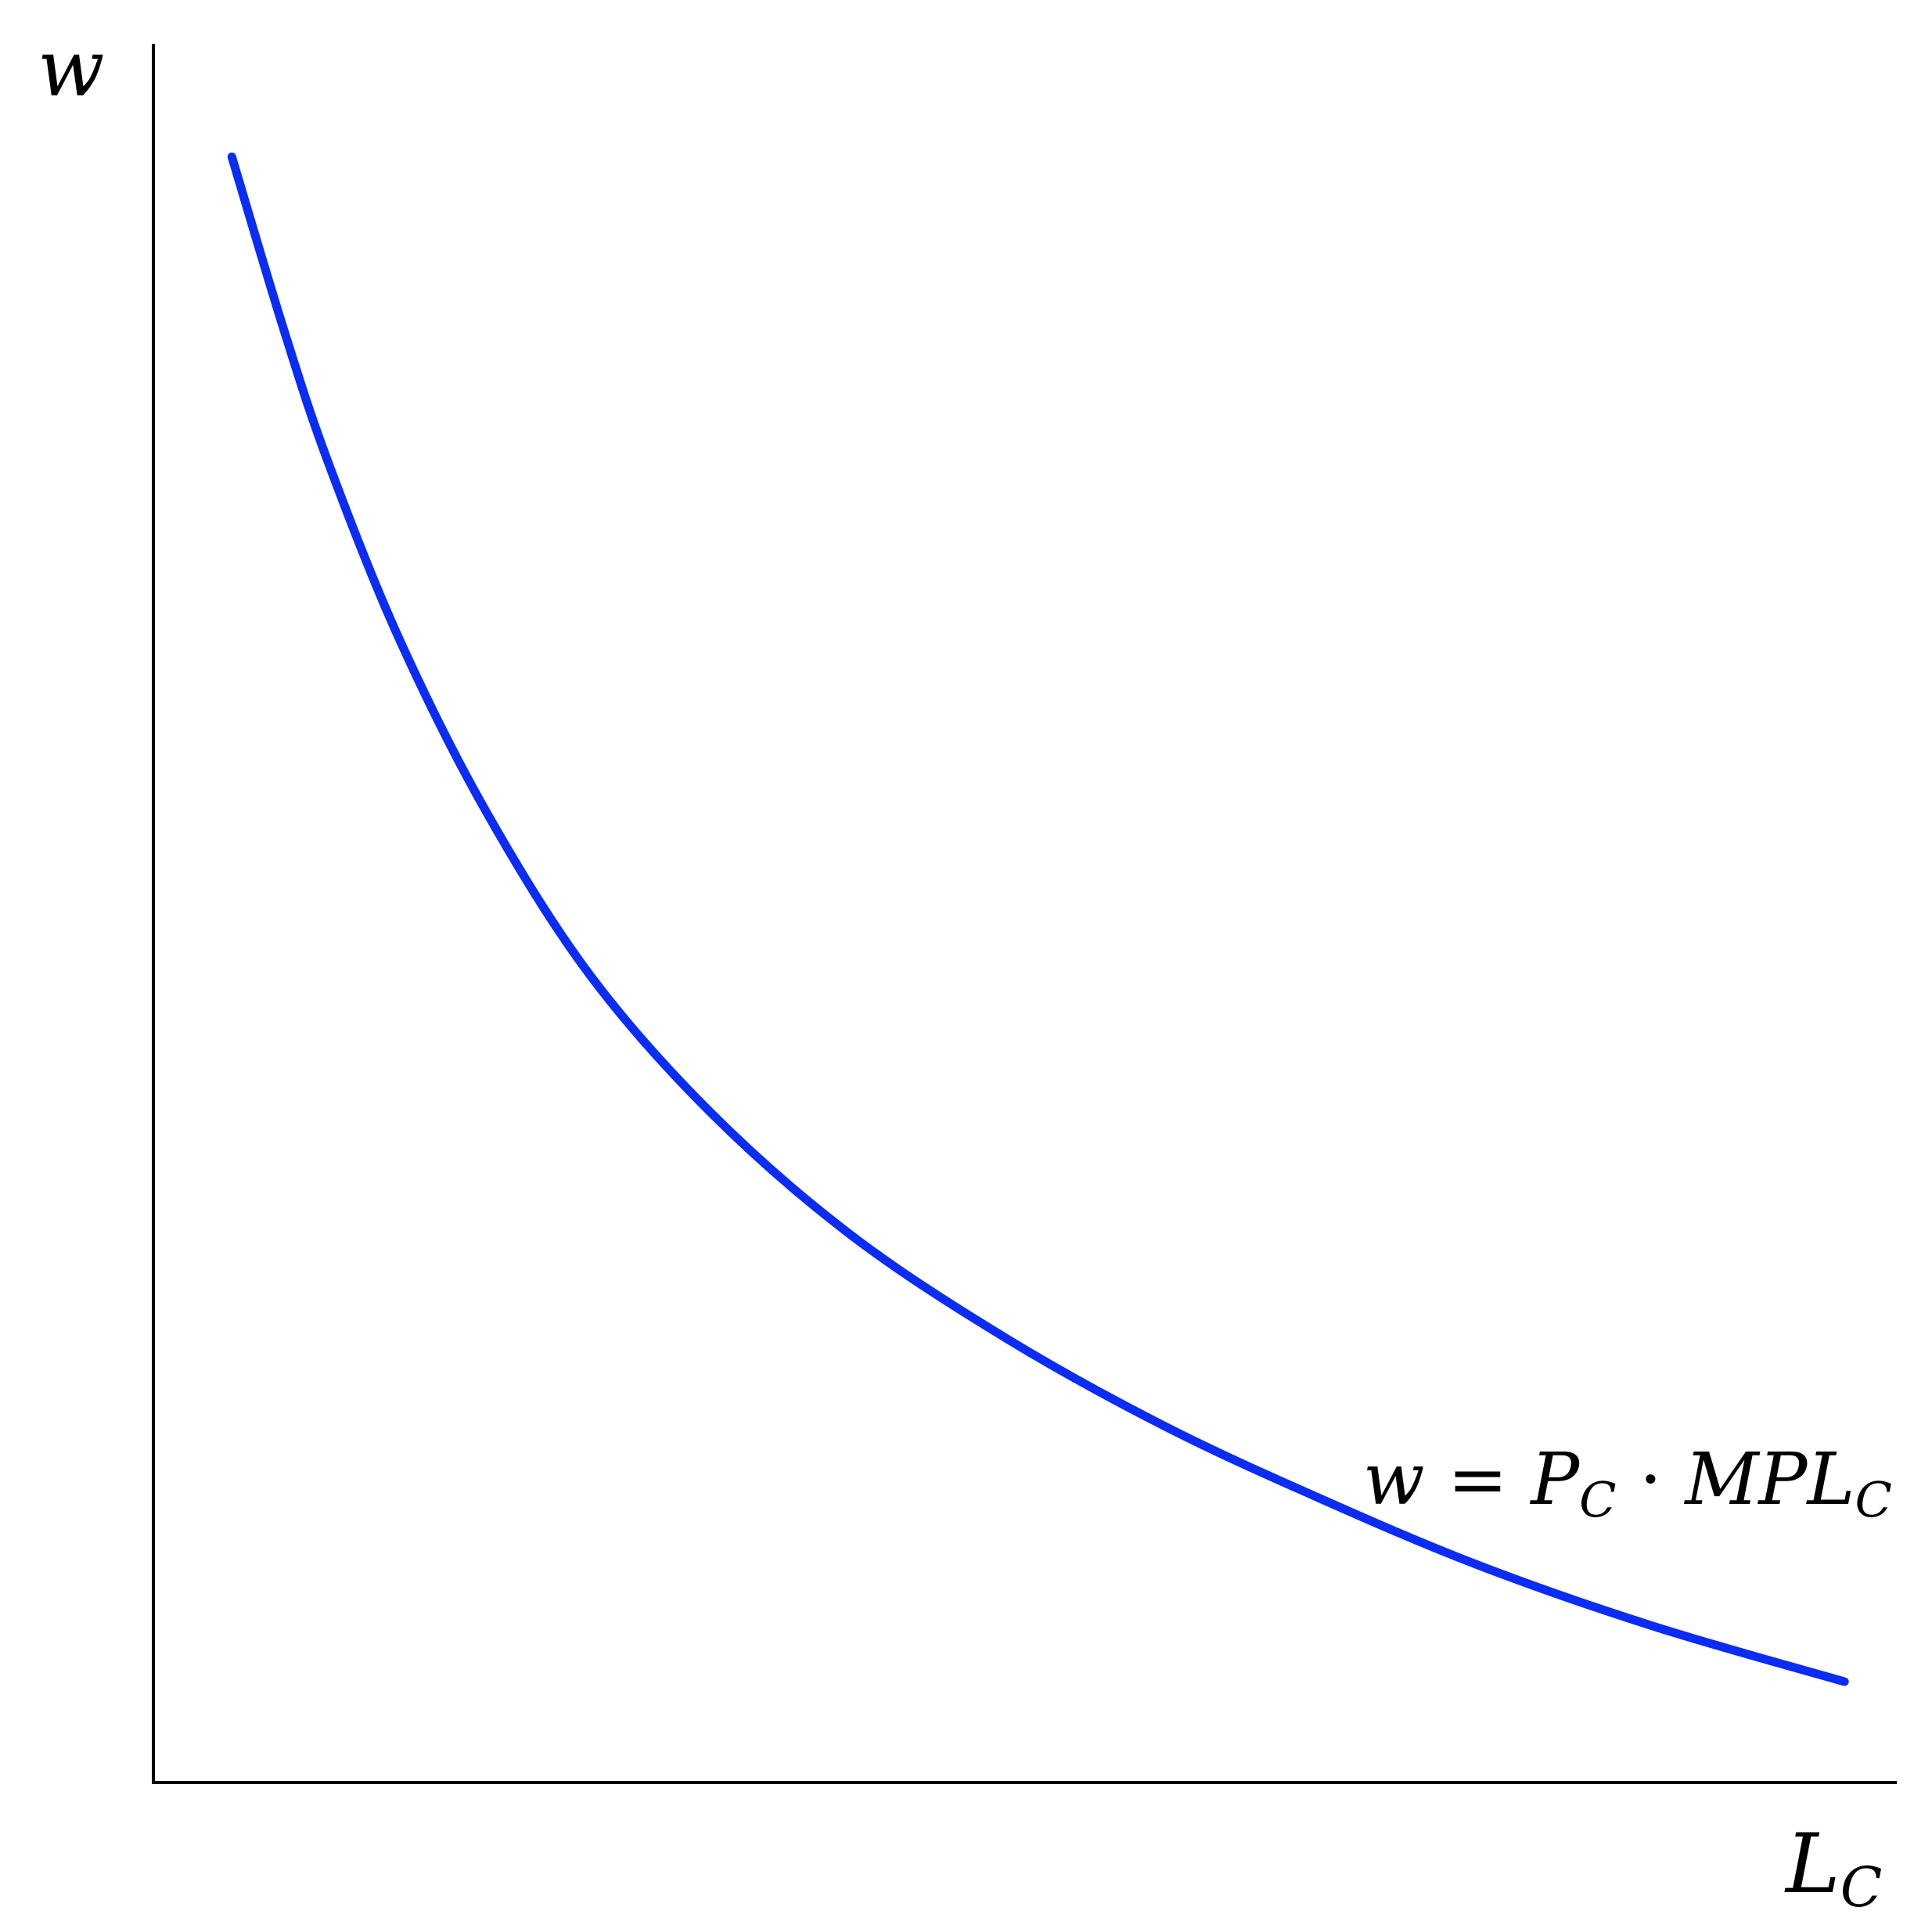 The height and width of the screenshot is (1932, 1932). Describe the element at coordinates (1873, 1500) in the screenshot. I see `series-label-mpl-sub: C` at that location.